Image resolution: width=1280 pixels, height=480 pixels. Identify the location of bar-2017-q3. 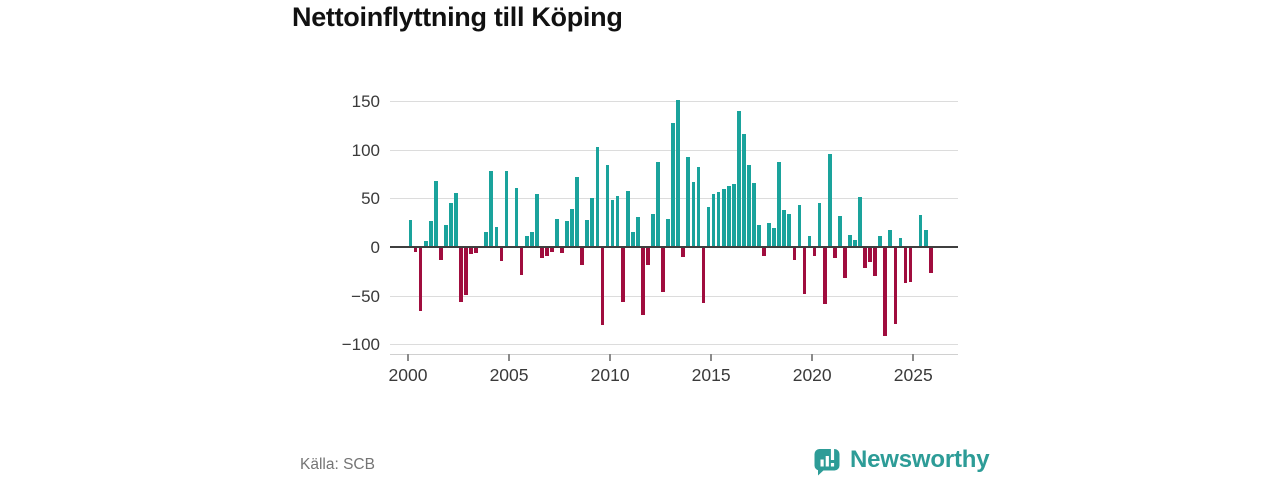
(764, 252).